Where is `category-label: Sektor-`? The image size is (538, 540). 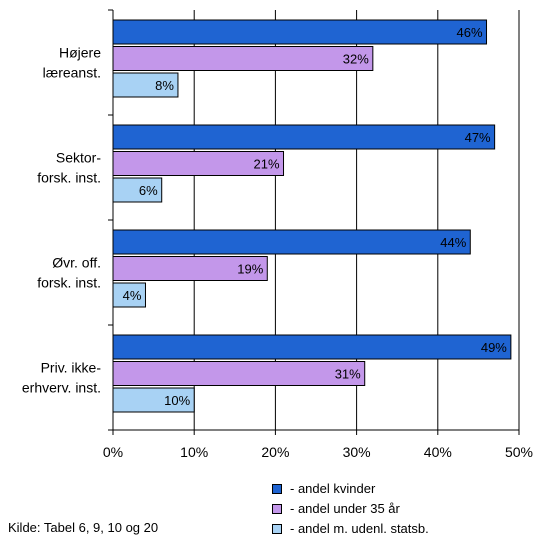 category-label: Sektor- is located at coordinates (78, 158).